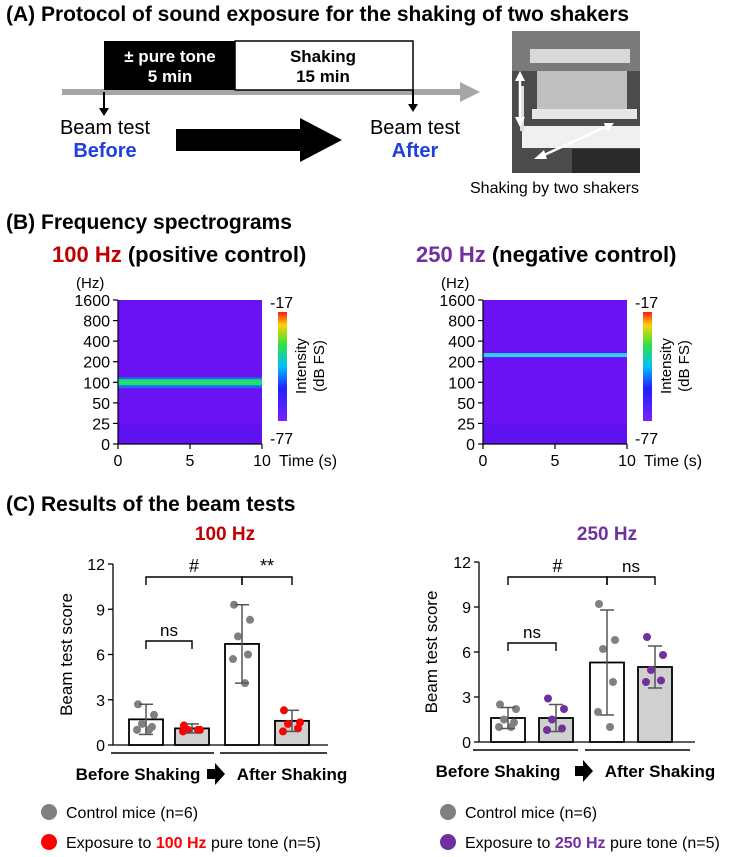 The height and width of the screenshot is (857, 730). What do you see at coordinates (323, 76) in the screenshot?
I see `shaking-box-line2: 15 min` at bounding box center [323, 76].